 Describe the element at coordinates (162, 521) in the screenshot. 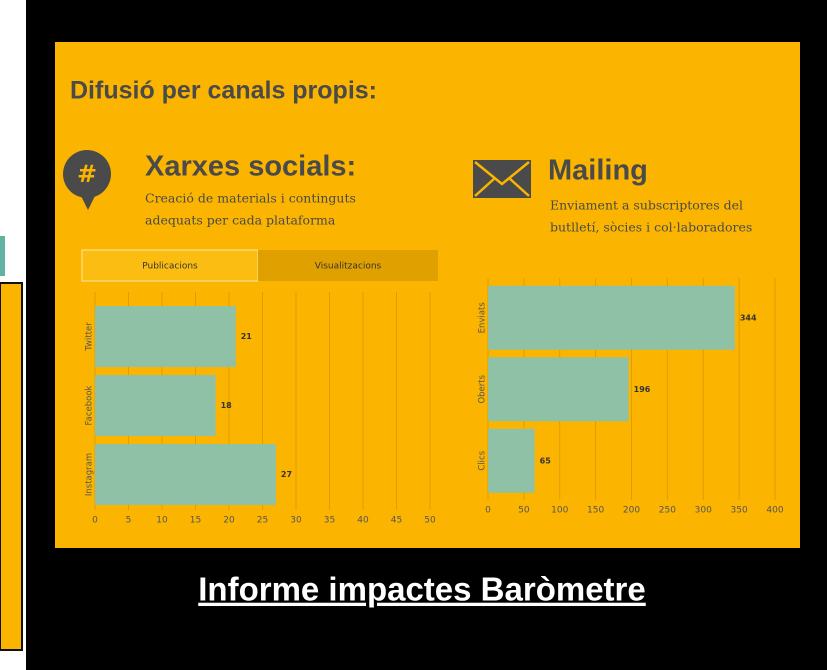

I see `x-tick-label: 10` at that location.